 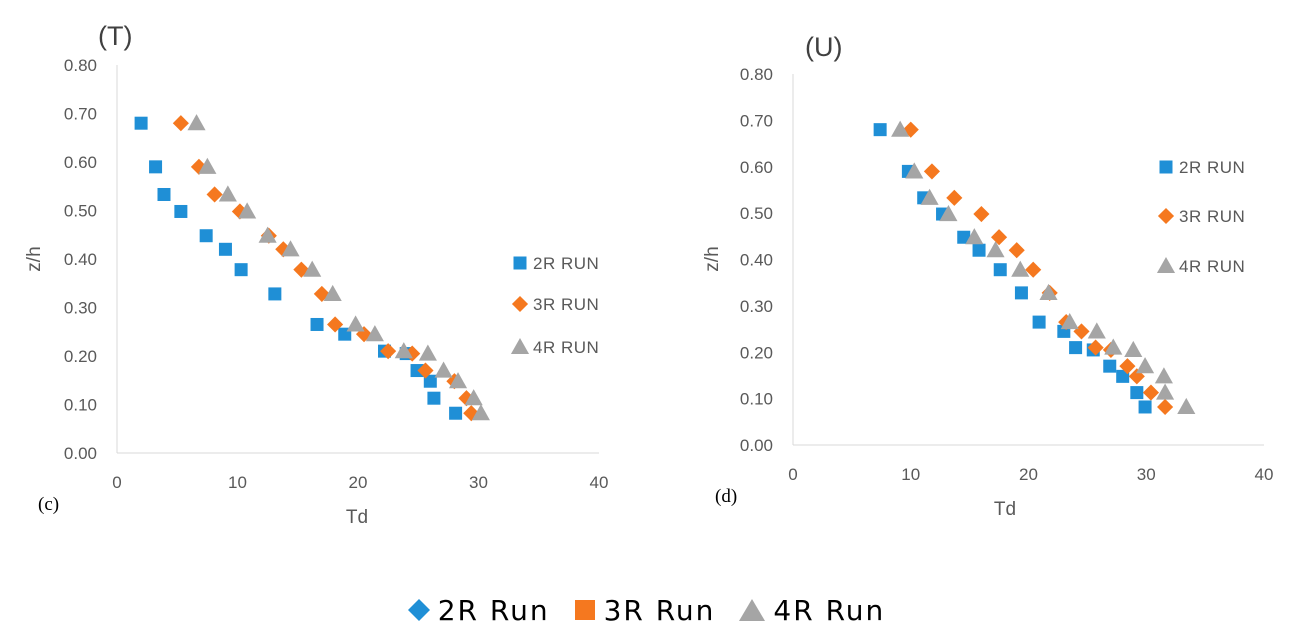 I want to click on legend-label: 4R RUN, so click(x=566, y=347).